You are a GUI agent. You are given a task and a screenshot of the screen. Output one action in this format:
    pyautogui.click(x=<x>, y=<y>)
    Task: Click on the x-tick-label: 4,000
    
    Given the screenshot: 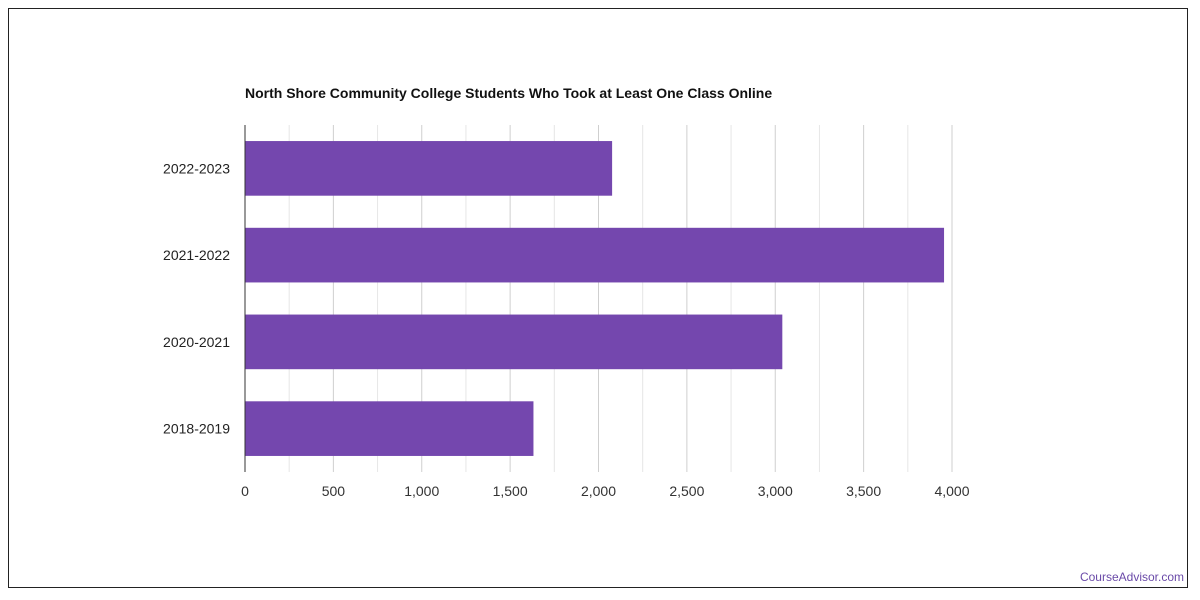 What is the action you would take?
    pyautogui.click(x=951, y=491)
    